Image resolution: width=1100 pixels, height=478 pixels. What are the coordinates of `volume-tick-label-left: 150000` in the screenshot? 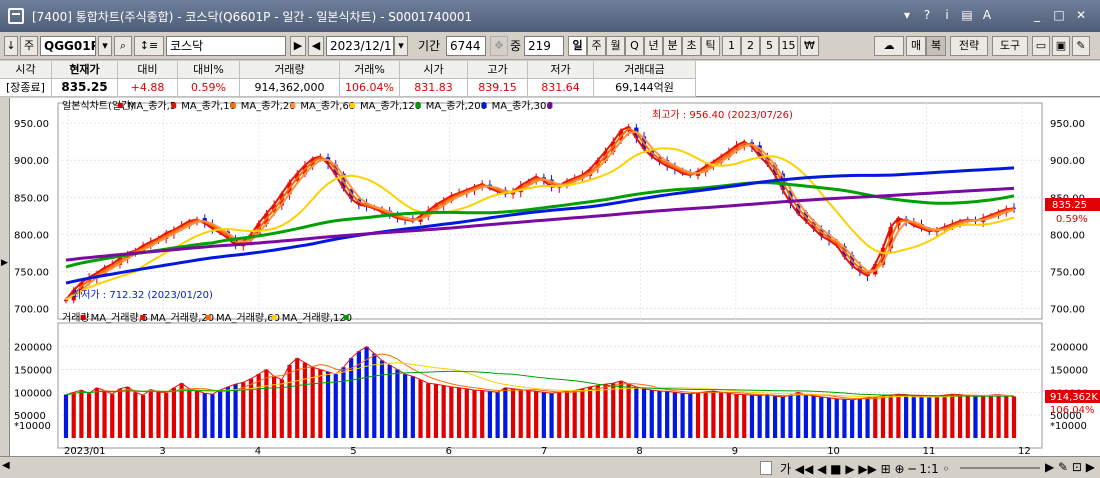 It's located at (33, 371).